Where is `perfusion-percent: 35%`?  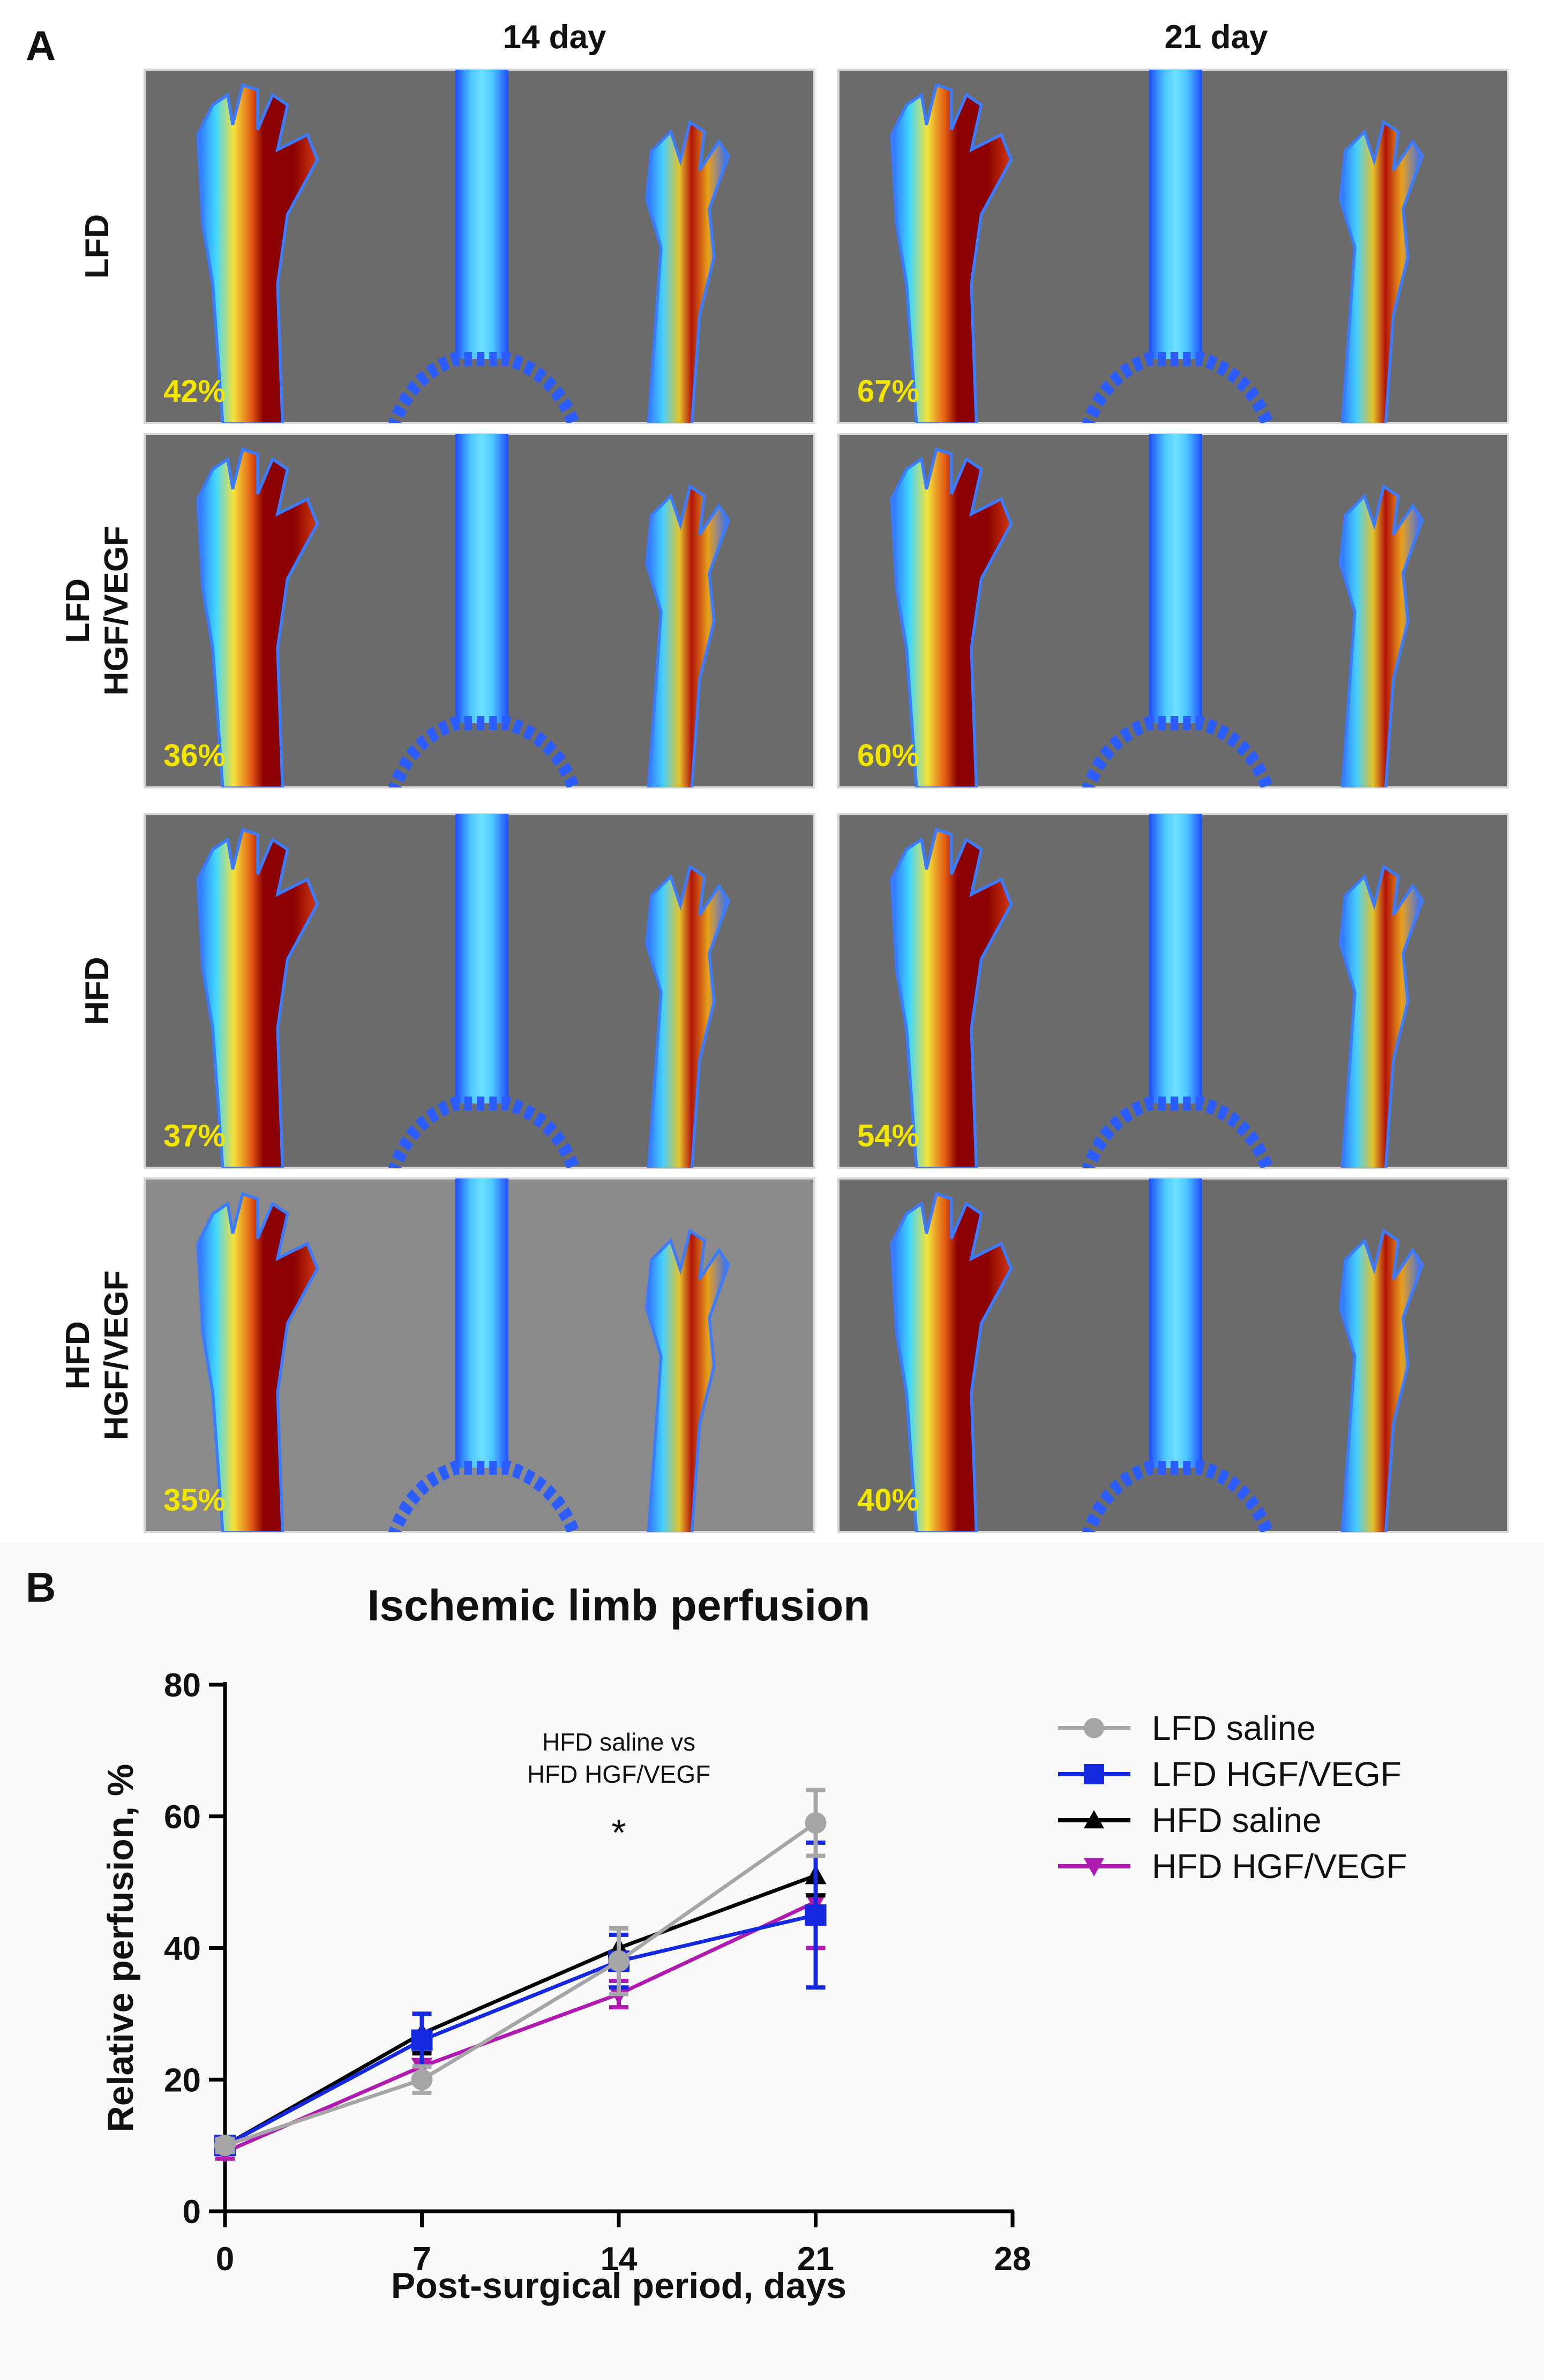
perfusion-percent: 35% is located at coordinates (194, 1500).